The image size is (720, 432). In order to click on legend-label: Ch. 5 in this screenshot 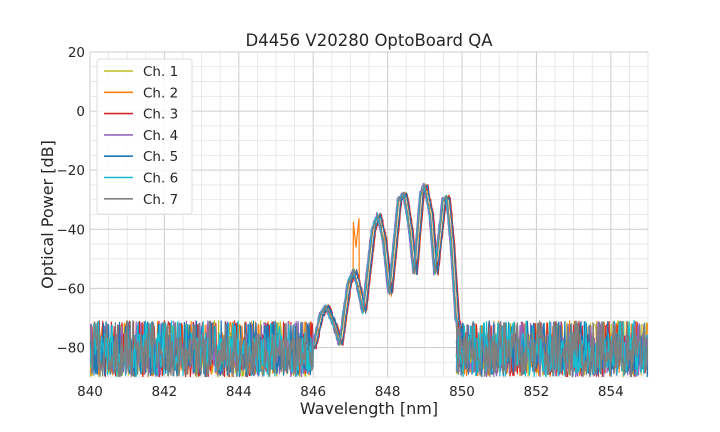, I will do `click(160, 157)`.